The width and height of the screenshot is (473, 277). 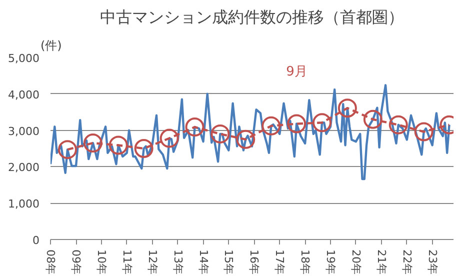 I want to click on x-tick-label: 12年, so click(x=152, y=262).